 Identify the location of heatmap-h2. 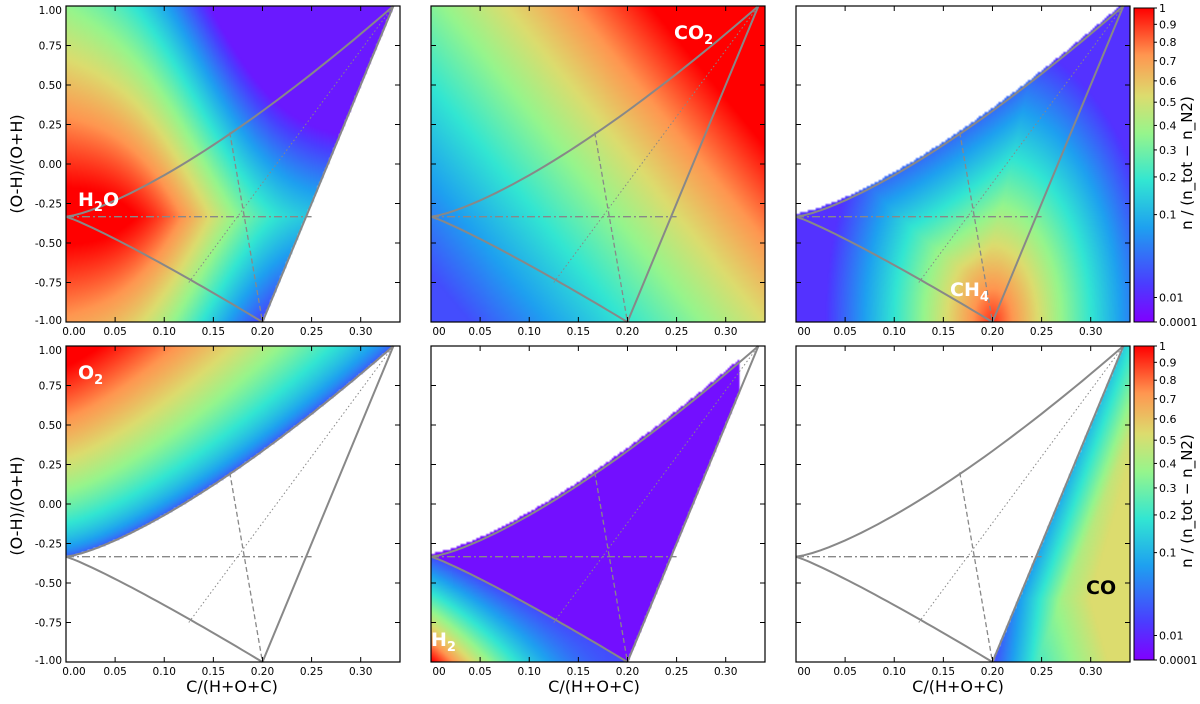
(598, 504).